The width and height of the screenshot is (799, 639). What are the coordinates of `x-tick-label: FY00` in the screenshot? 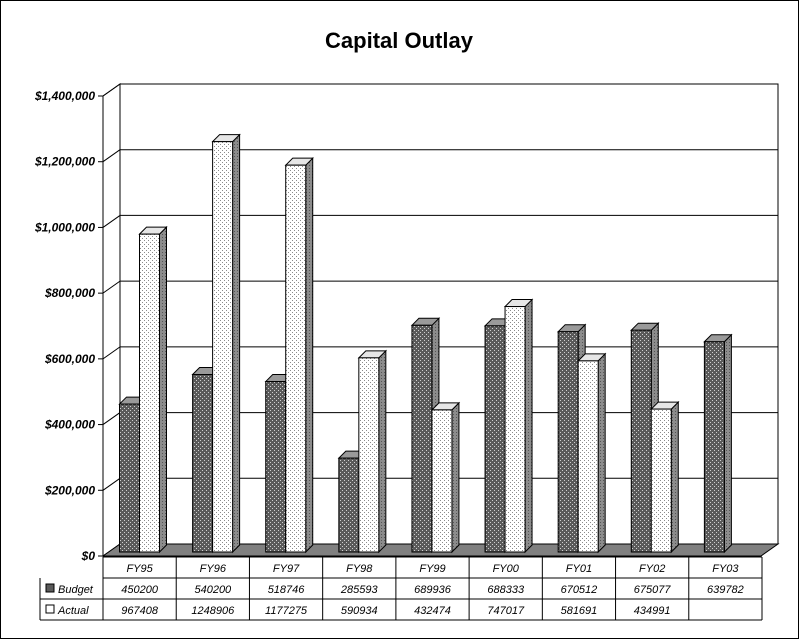 It's located at (506, 569).